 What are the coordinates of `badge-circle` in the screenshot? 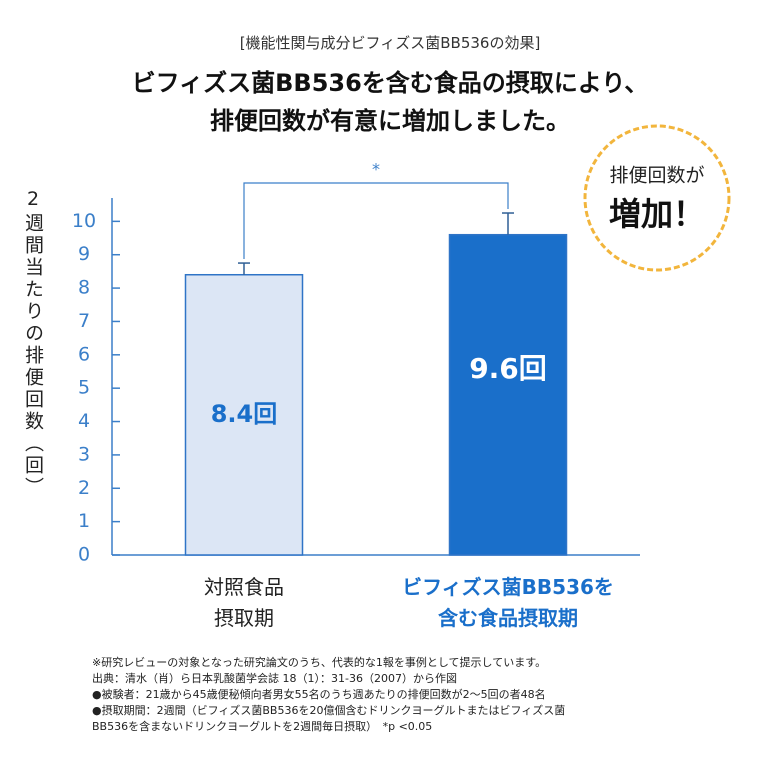 It's located at (657, 198).